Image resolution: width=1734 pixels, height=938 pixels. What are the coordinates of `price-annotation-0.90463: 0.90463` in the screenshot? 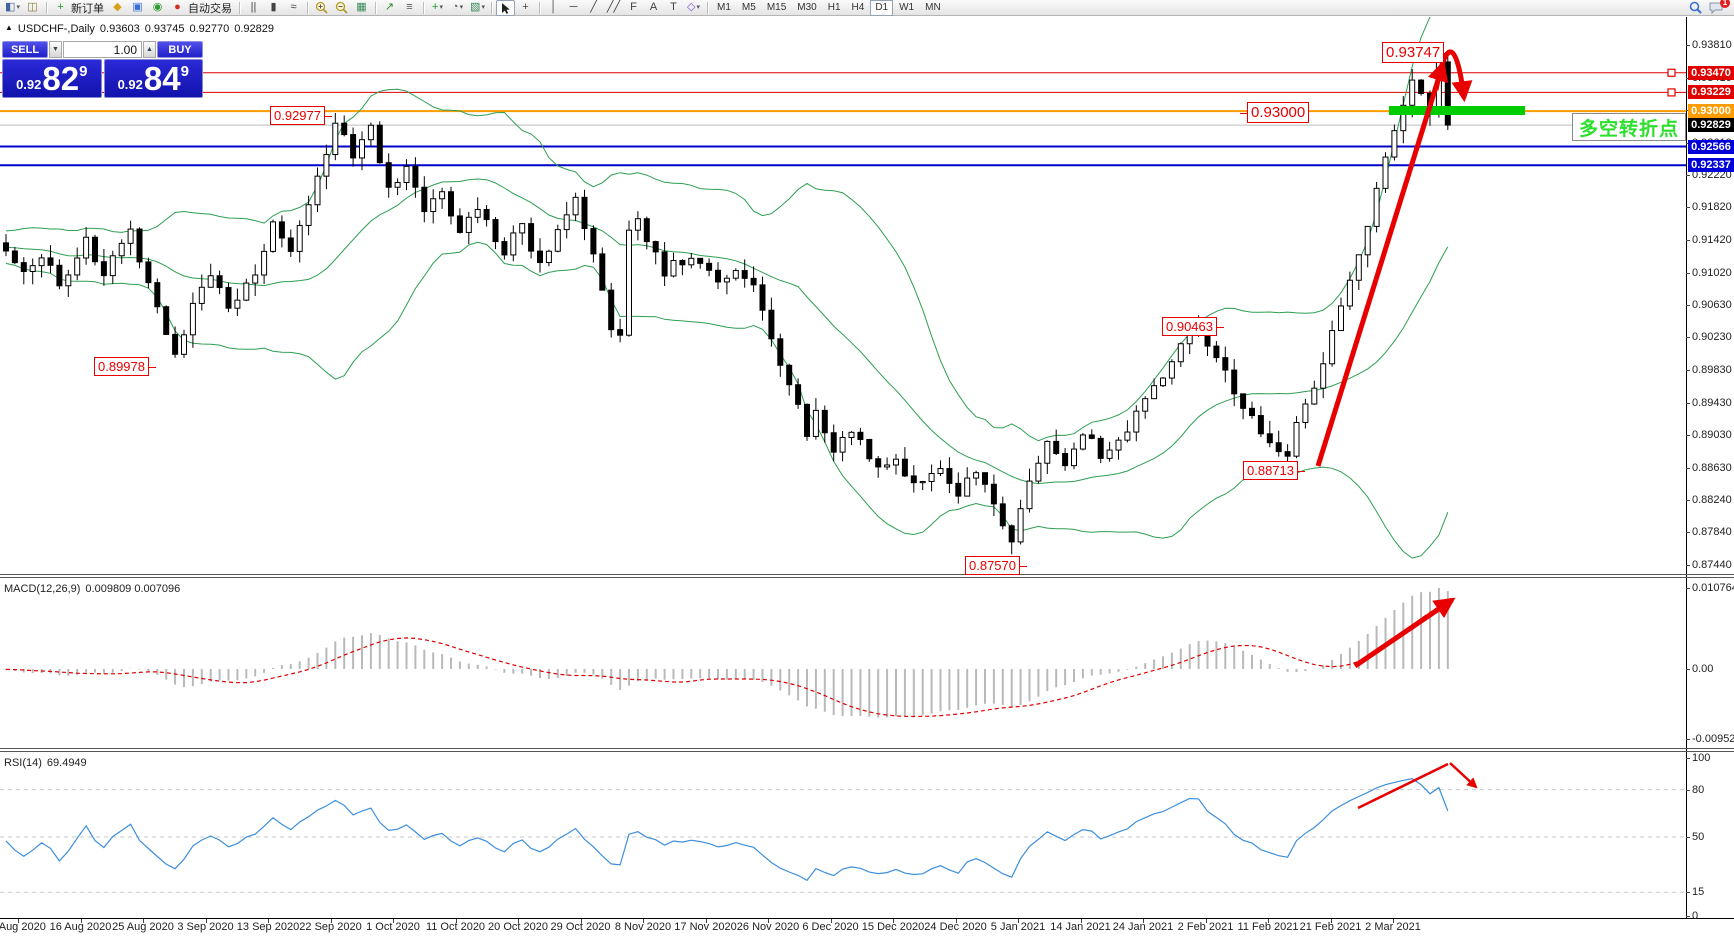 It's located at (1193, 326).